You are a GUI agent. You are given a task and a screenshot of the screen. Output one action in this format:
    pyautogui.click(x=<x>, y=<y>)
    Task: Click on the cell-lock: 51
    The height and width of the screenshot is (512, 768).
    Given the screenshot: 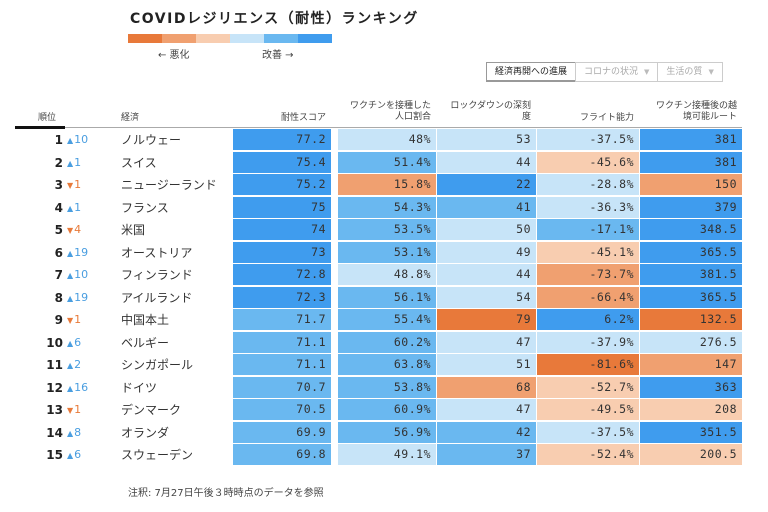 What is the action you would take?
    pyautogui.click(x=486, y=364)
    